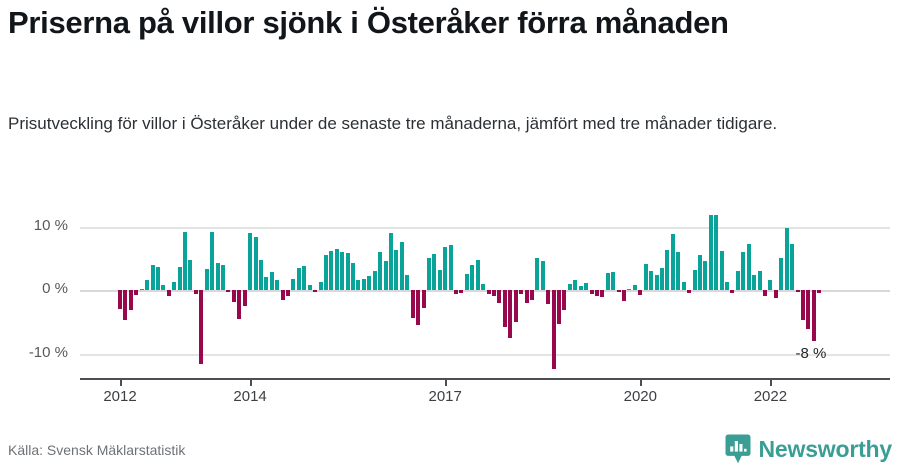 The image size is (900, 474). What do you see at coordinates (450, 453) in the screenshot?
I see `footer: Källa: Svensk Mäklarstatistik Newsworthy` at bounding box center [450, 453].